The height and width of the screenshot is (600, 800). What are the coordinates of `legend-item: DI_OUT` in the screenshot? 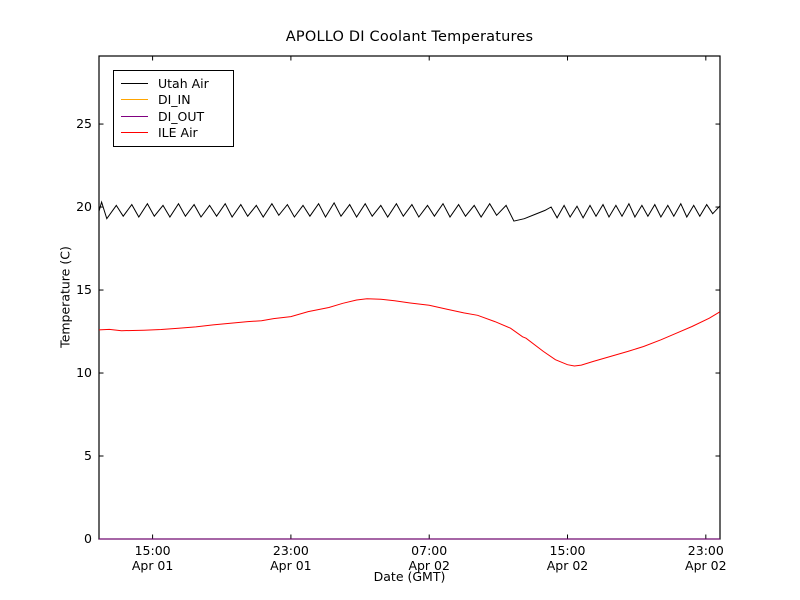 It's located at (173, 116).